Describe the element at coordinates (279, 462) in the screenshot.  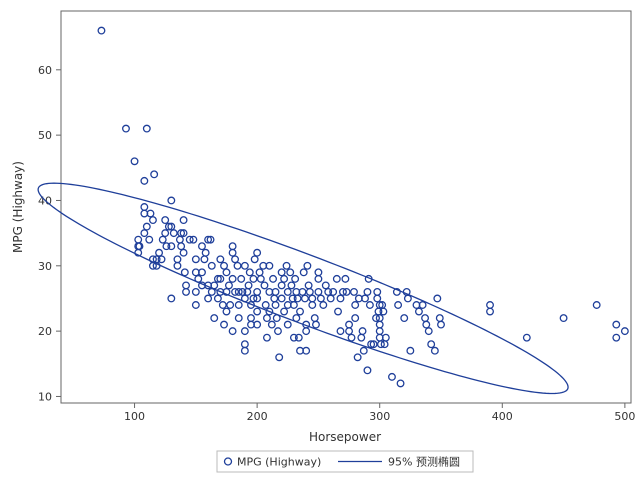
I see `legend-label-scatter: MPG (Highway)` at that location.